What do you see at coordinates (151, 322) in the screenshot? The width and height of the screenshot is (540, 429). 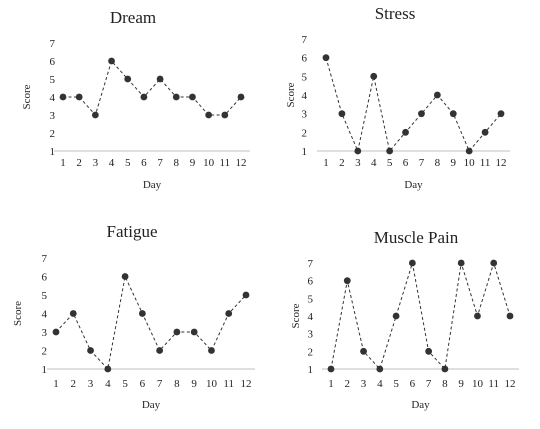 I see `series-line` at bounding box center [151, 322].